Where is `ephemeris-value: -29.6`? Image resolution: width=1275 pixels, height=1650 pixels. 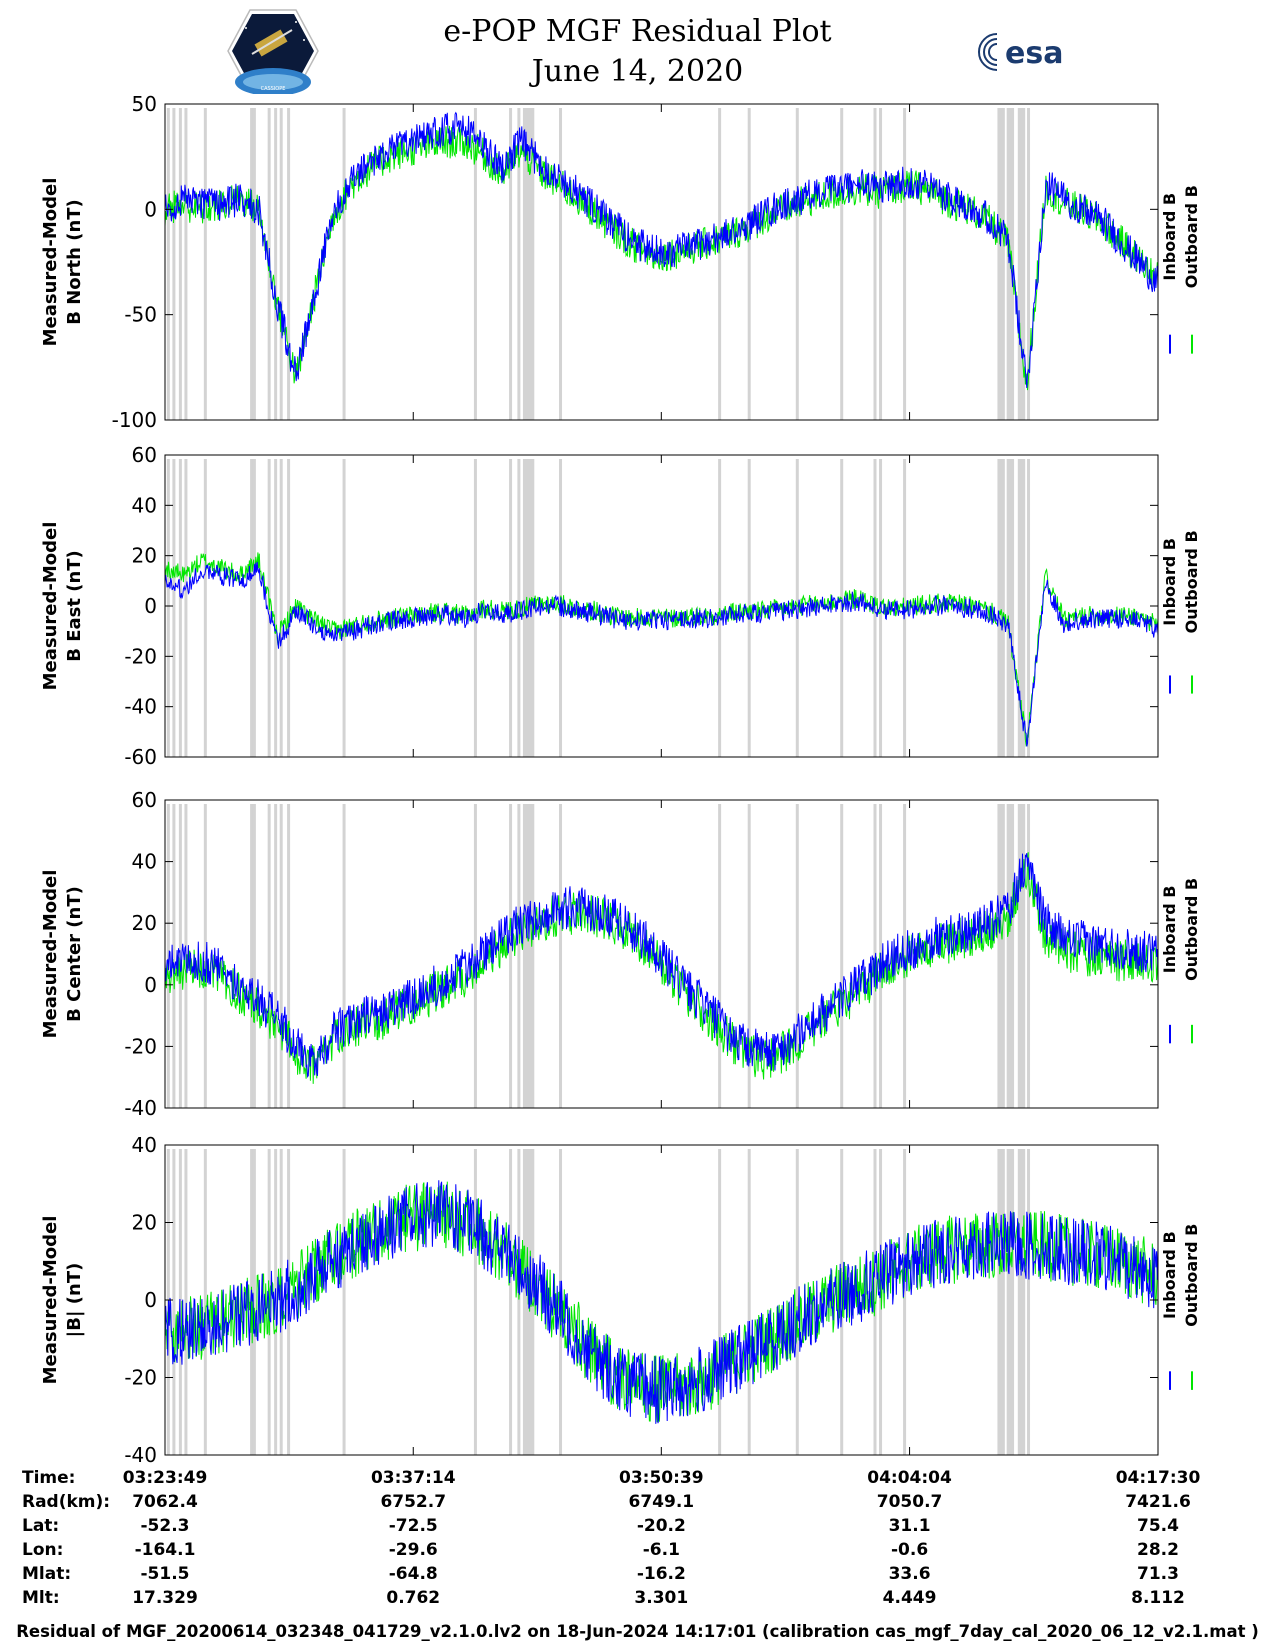 ephemeris-value: -29.6 is located at coordinates (413, 1550).